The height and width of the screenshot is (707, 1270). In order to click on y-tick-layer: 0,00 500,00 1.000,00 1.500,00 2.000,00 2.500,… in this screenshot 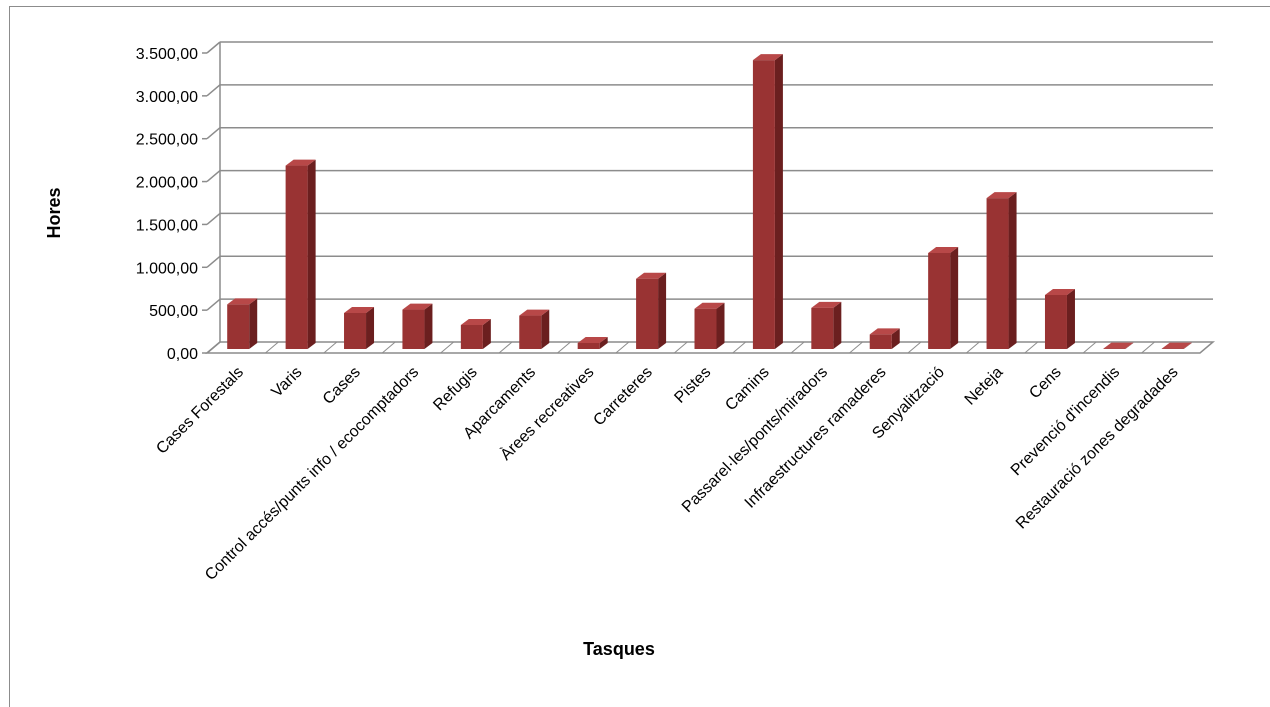, I will do `click(167, 204)`.